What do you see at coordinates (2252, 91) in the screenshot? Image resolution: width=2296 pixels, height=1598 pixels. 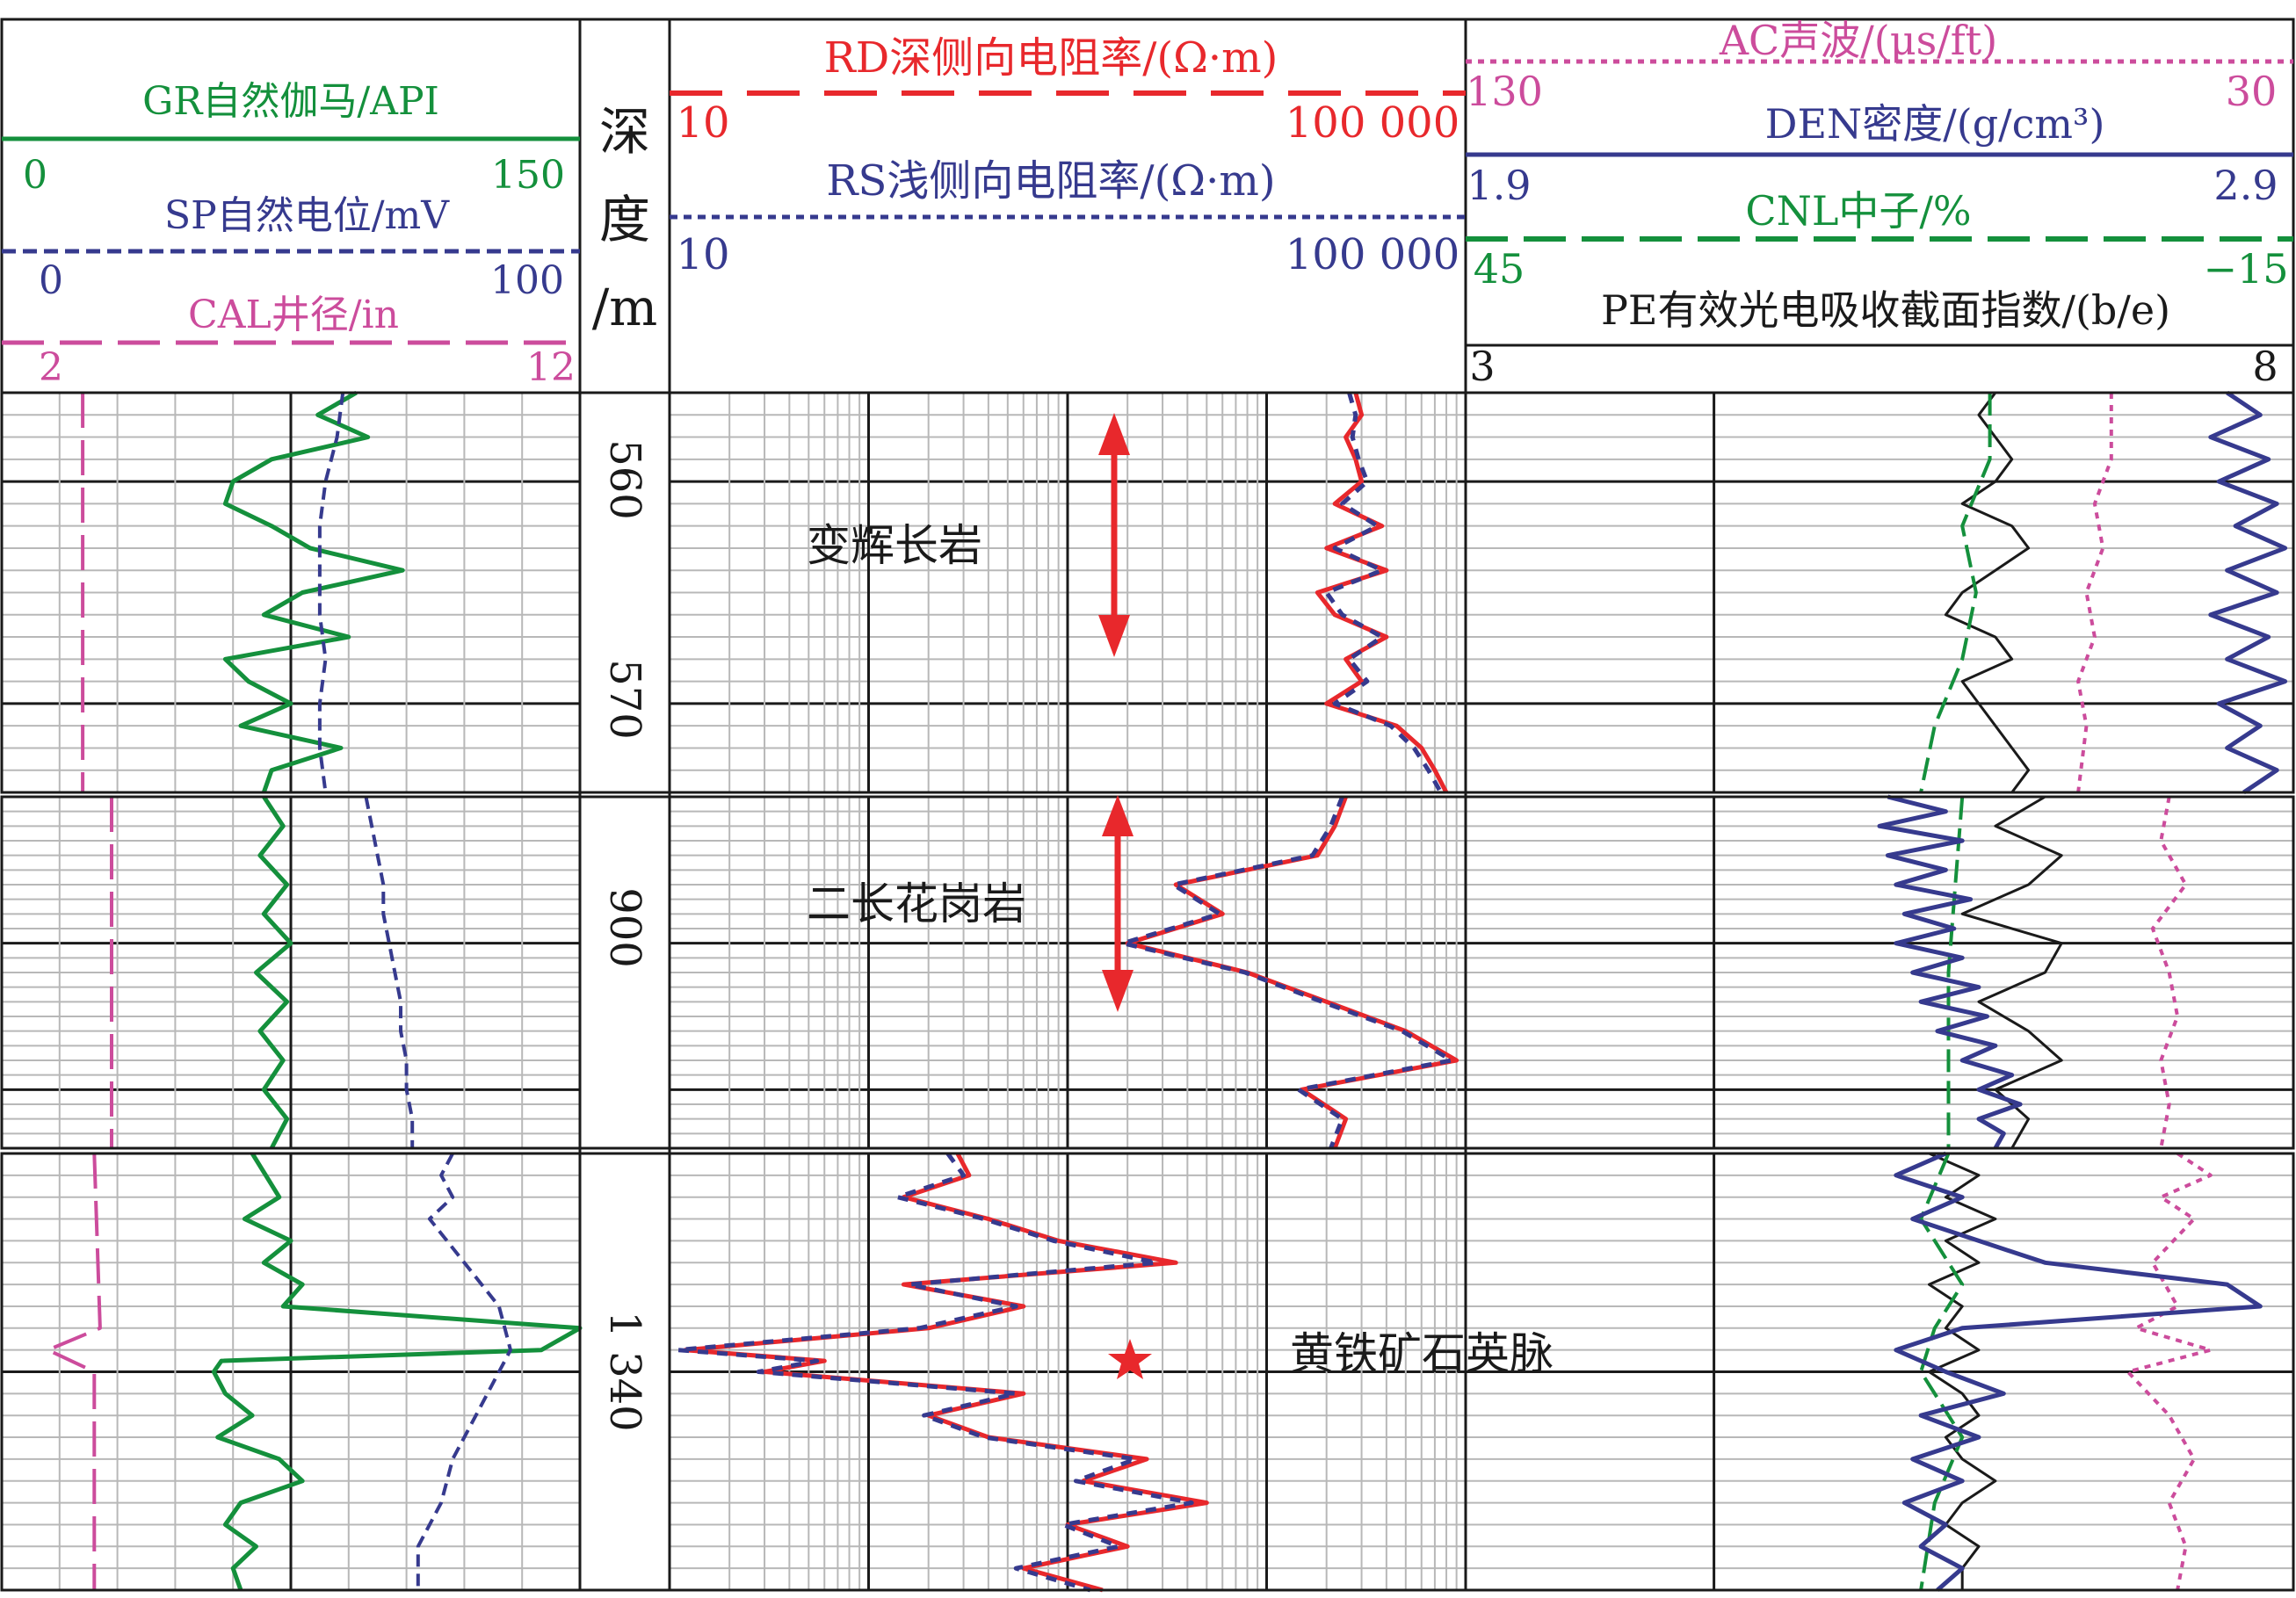 I see `ac-max: 30` at bounding box center [2252, 91].